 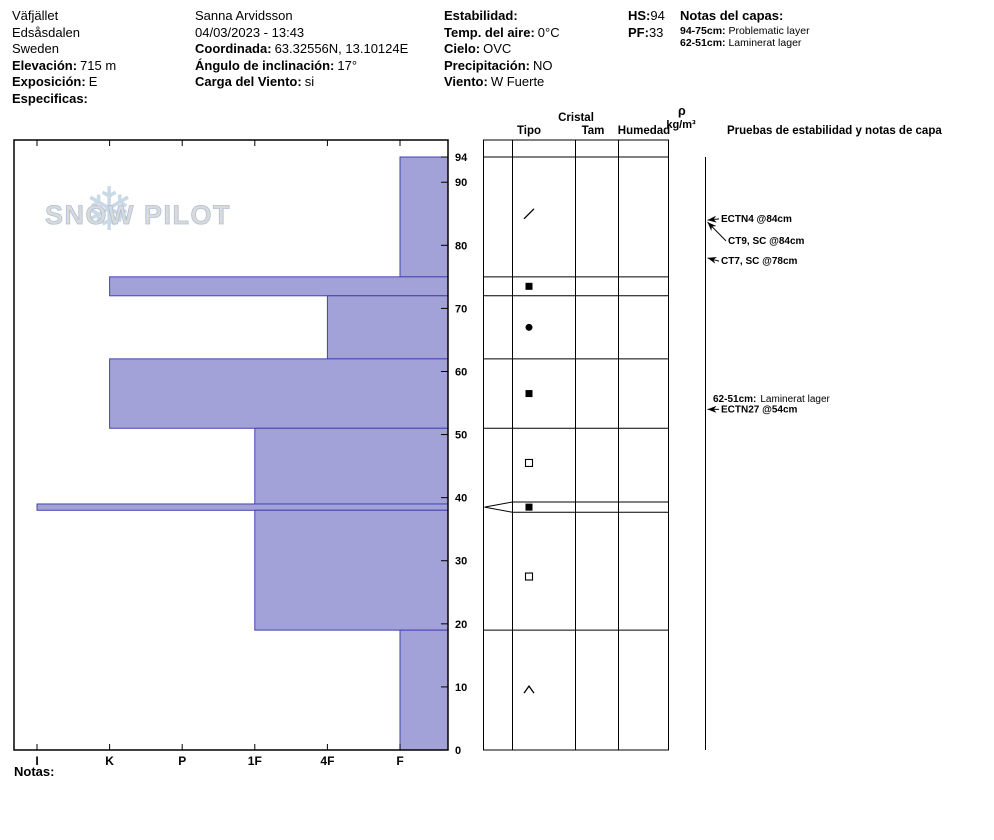 I want to click on hs-row: HS:94, so click(x=646, y=16).